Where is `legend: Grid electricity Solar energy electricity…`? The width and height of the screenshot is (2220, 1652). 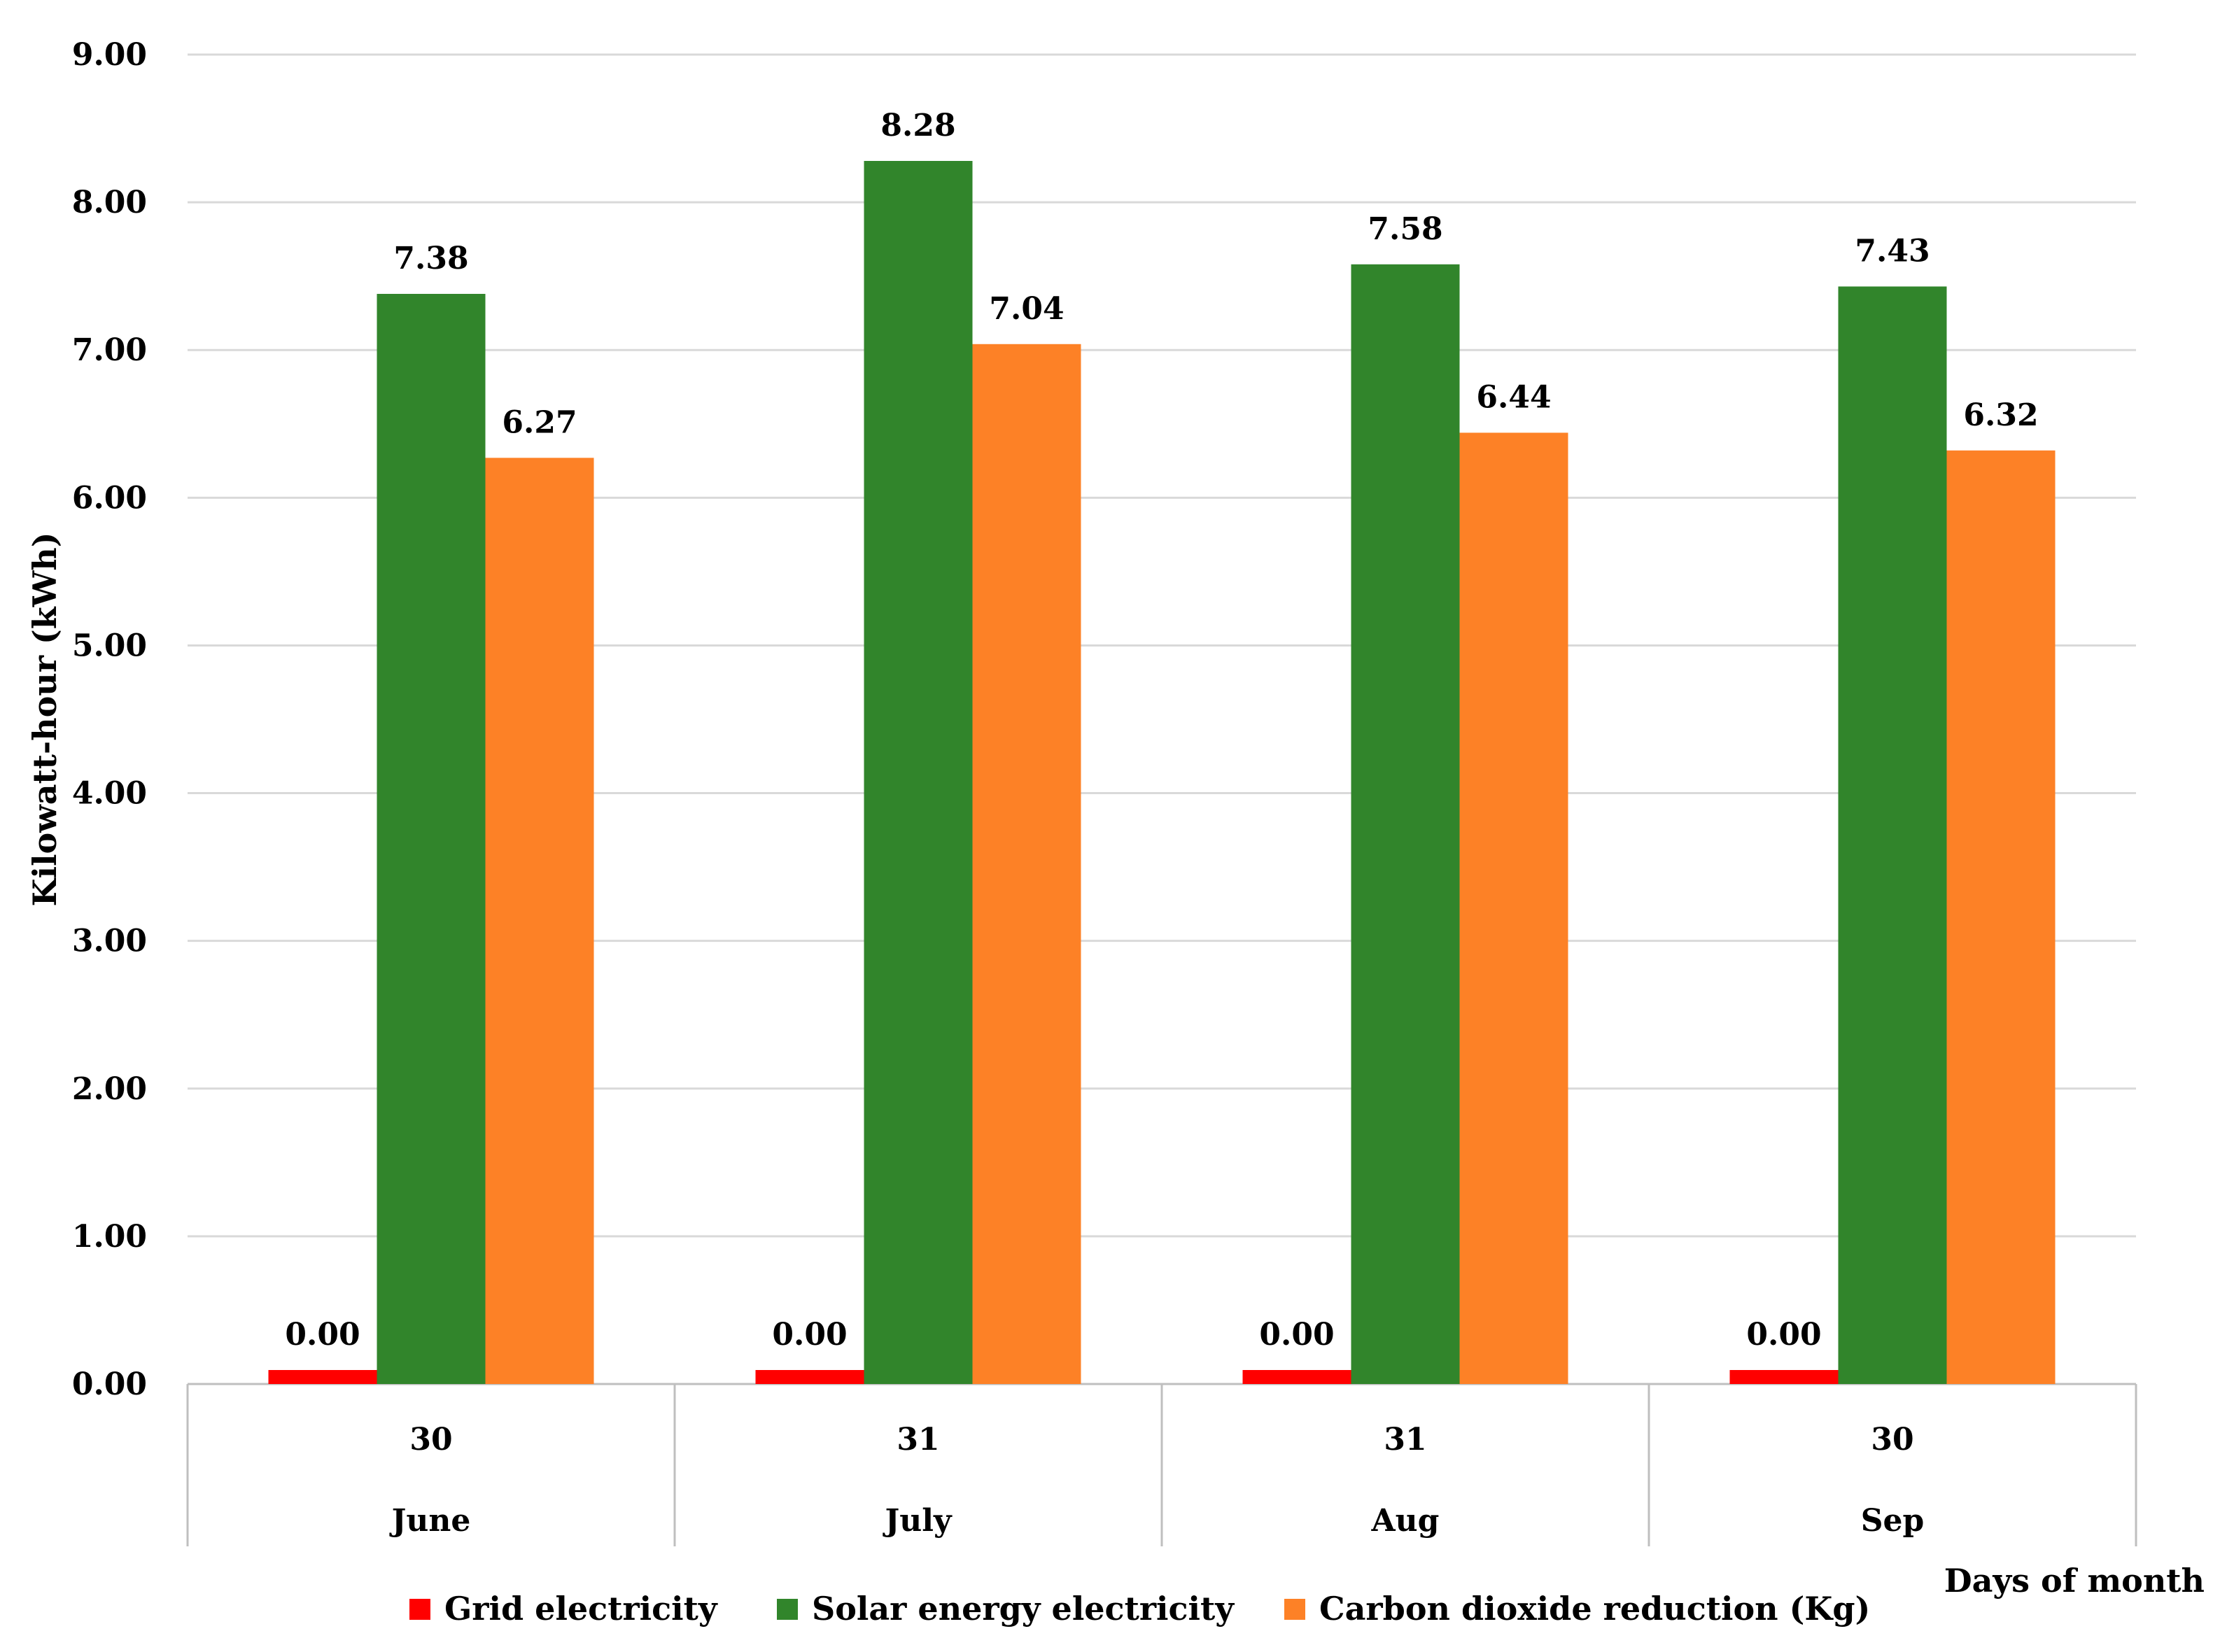 legend: Grid electricity Solar energy electricity… is located at coordinates (1139, 1609).